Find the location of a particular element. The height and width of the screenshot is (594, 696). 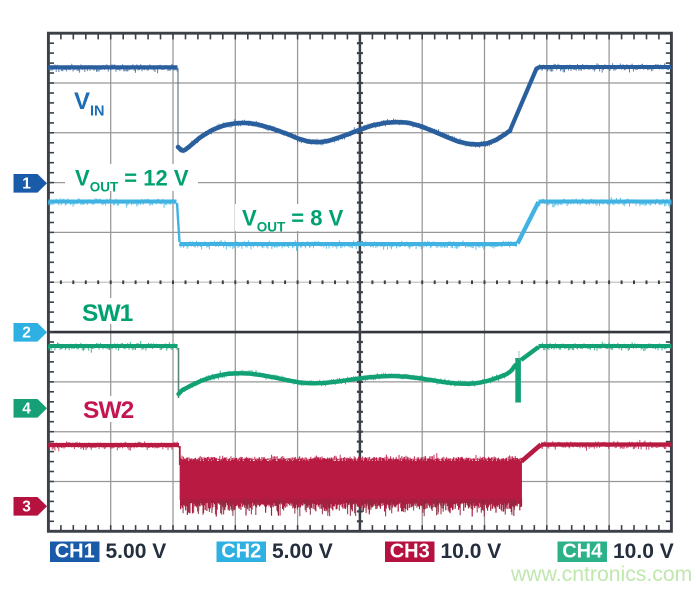

svg-text: CH3 is located at coordinates (410, 552).